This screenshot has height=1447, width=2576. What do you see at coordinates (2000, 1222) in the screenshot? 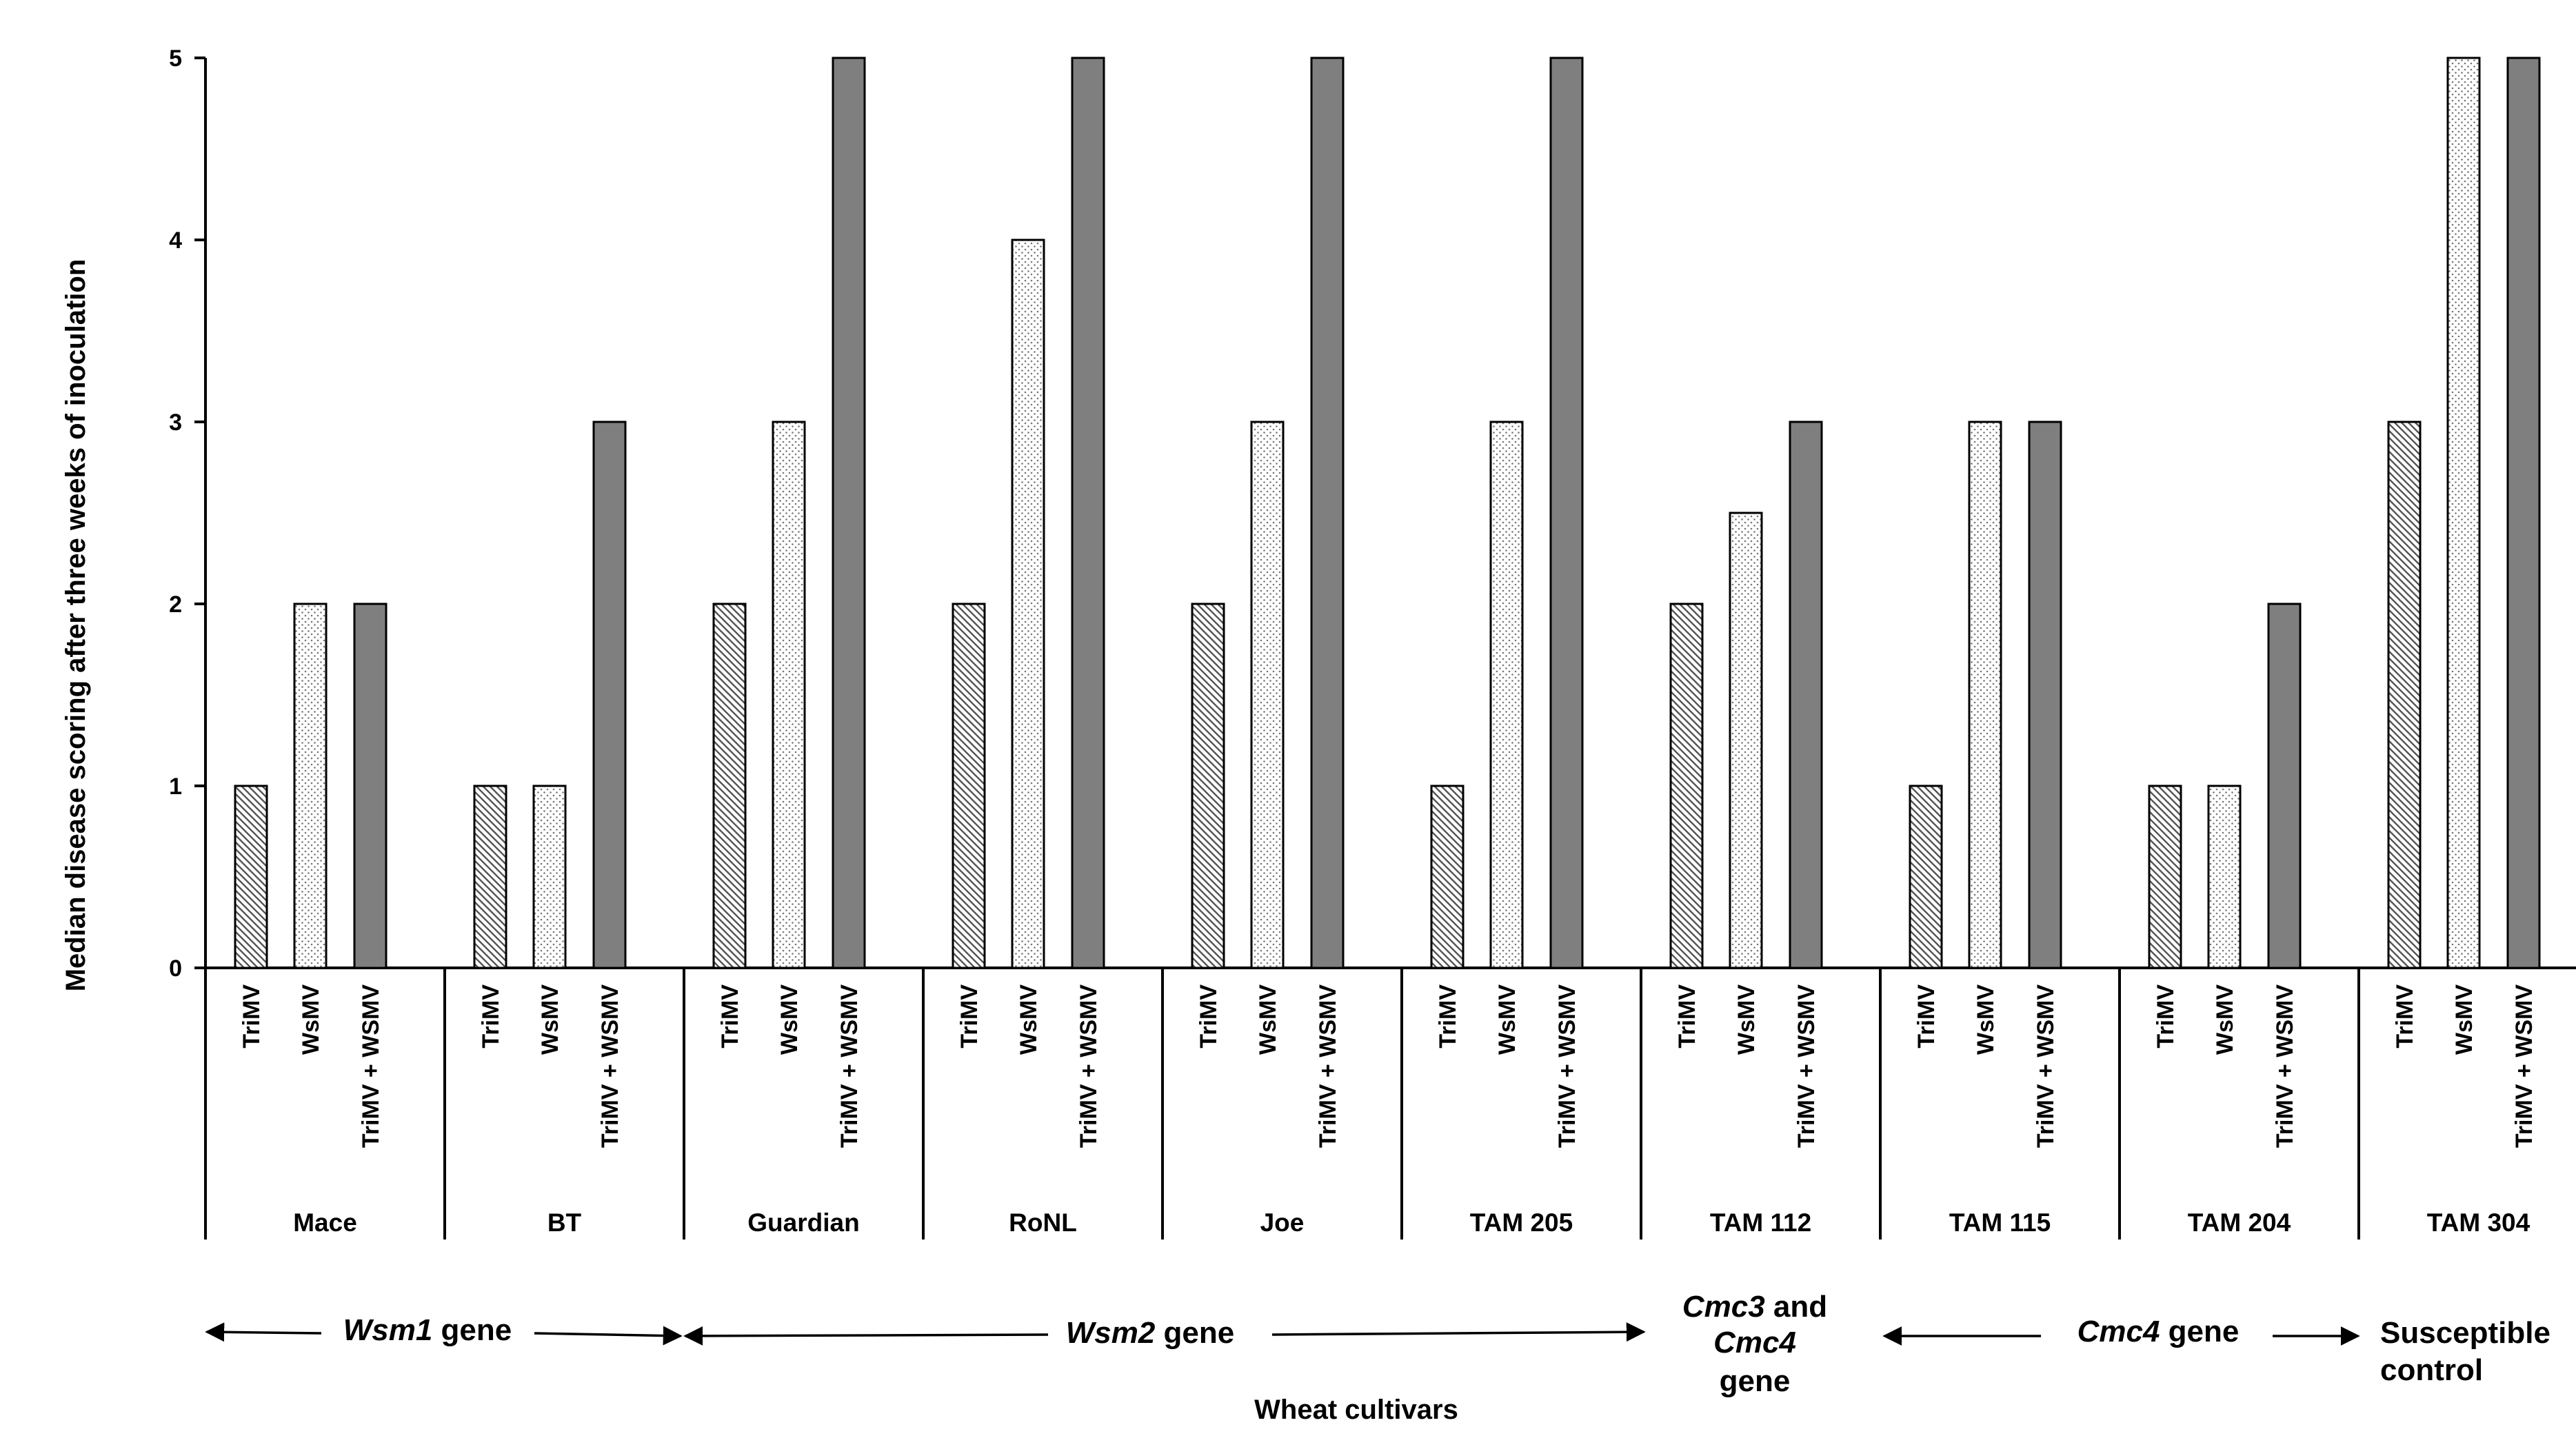
I see `cultivar-label: TAM 115` at bounding box center [2000, 1222].